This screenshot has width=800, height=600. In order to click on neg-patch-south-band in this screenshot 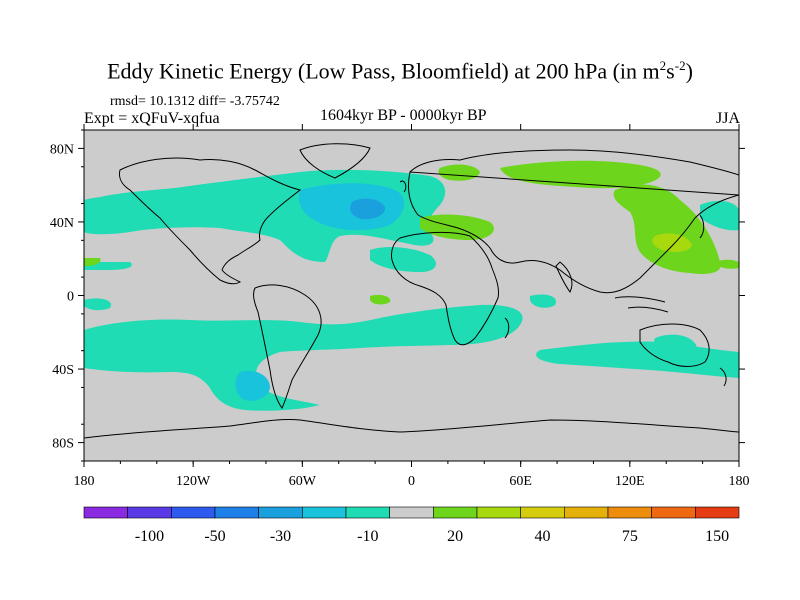, I will do `click(303, 357)`.